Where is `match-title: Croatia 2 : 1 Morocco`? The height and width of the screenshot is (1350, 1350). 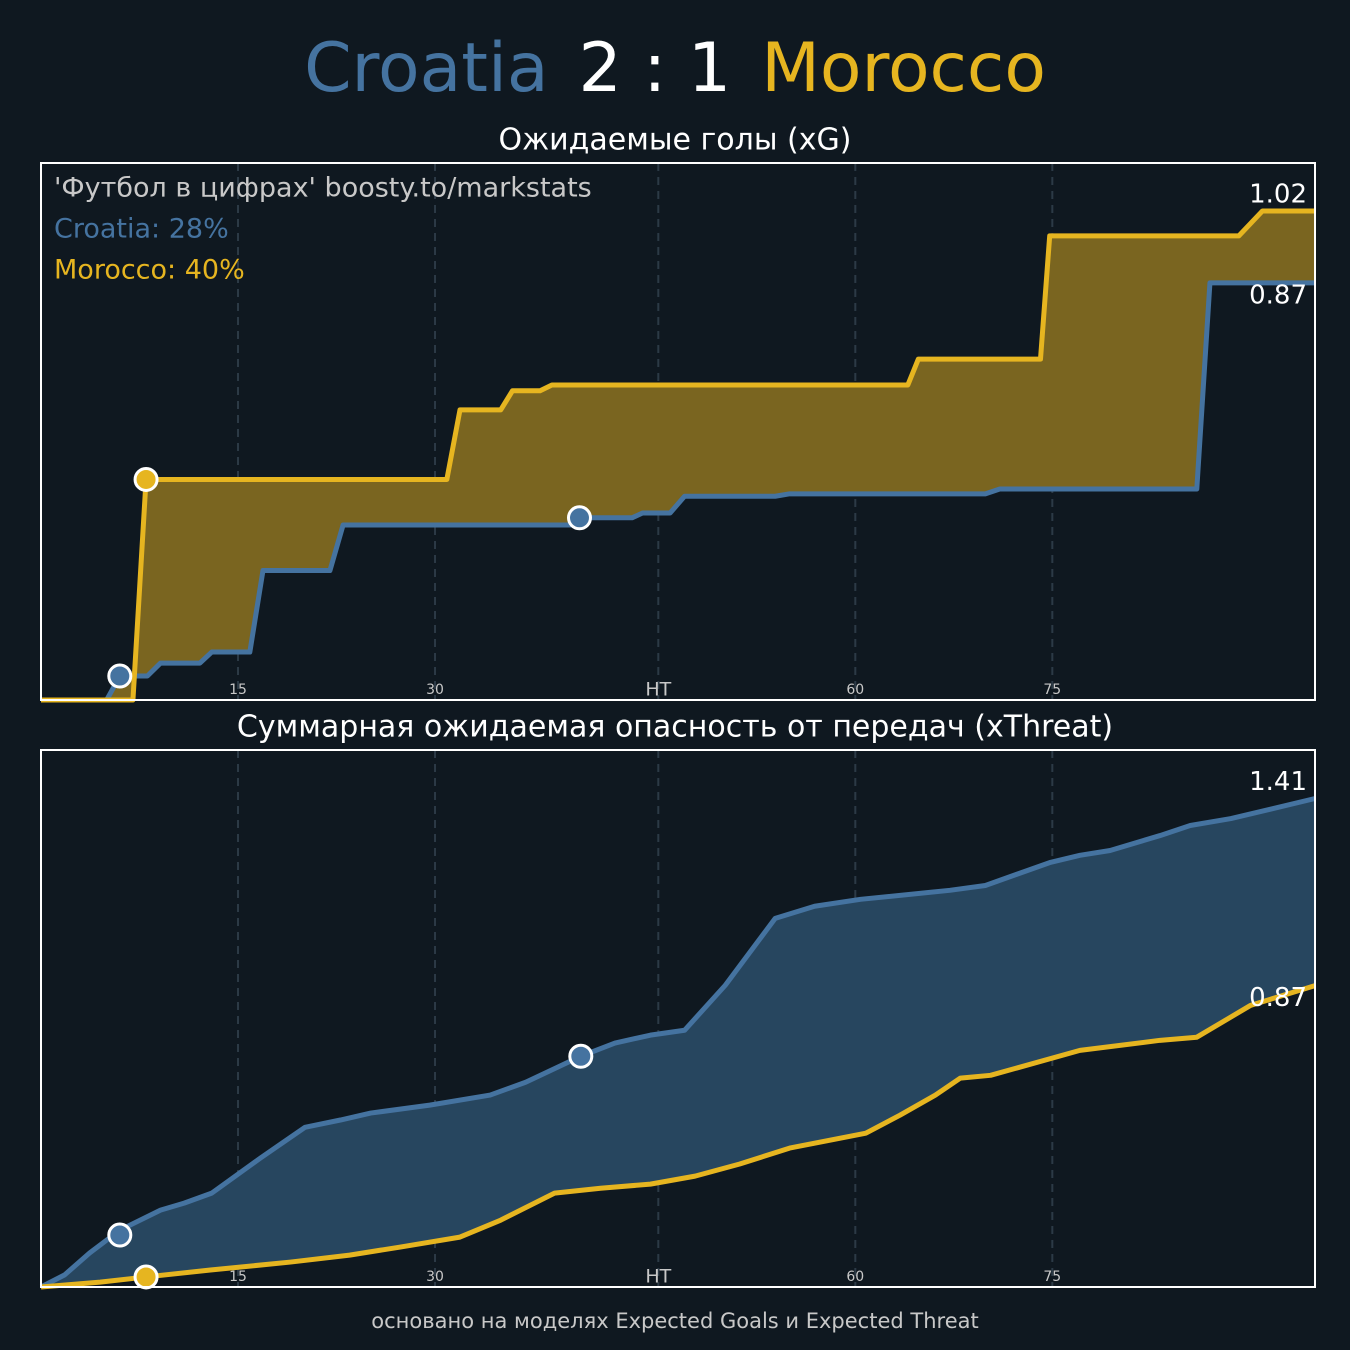 match-title: Croatia 2 : 1 Morocco is located at coordinates (675, 68).